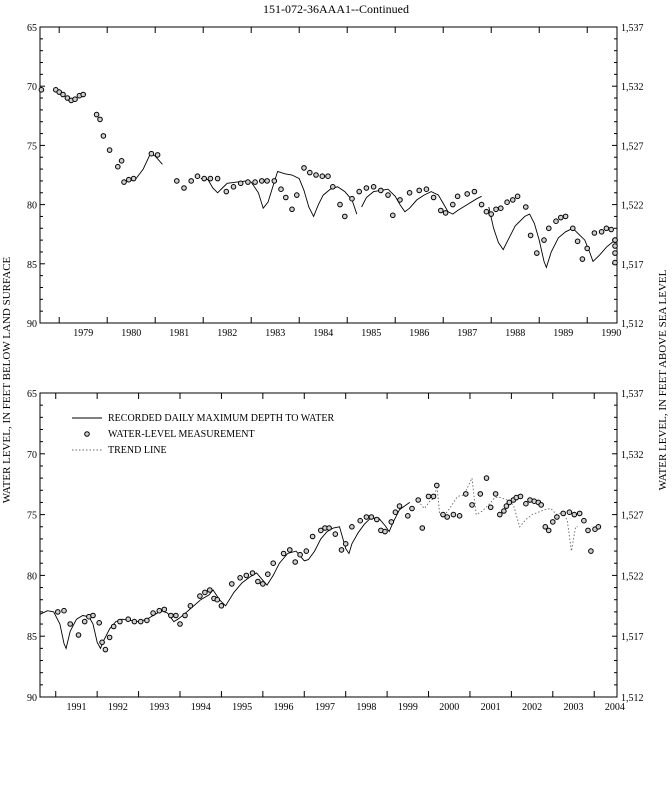  Describe the element at coordinates (32, 206) in the screenshot. I see `panel-1-y-tick-label: 80` at that location.